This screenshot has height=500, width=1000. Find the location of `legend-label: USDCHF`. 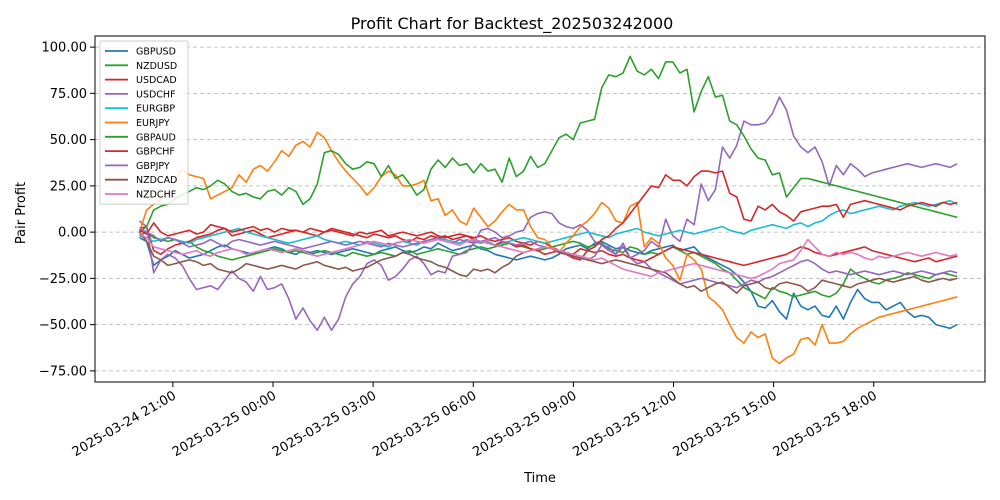

legend-label: USDCHF is located at coordinates (156, 94).